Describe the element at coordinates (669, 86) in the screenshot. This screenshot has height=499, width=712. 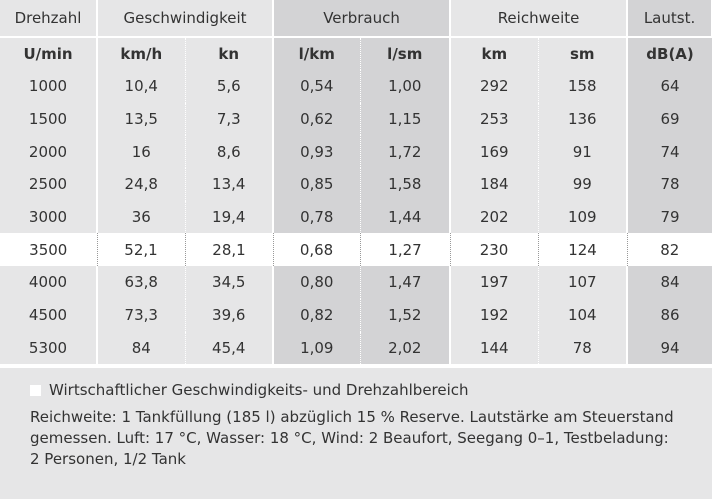
I see `table-cell: 64` at that location.